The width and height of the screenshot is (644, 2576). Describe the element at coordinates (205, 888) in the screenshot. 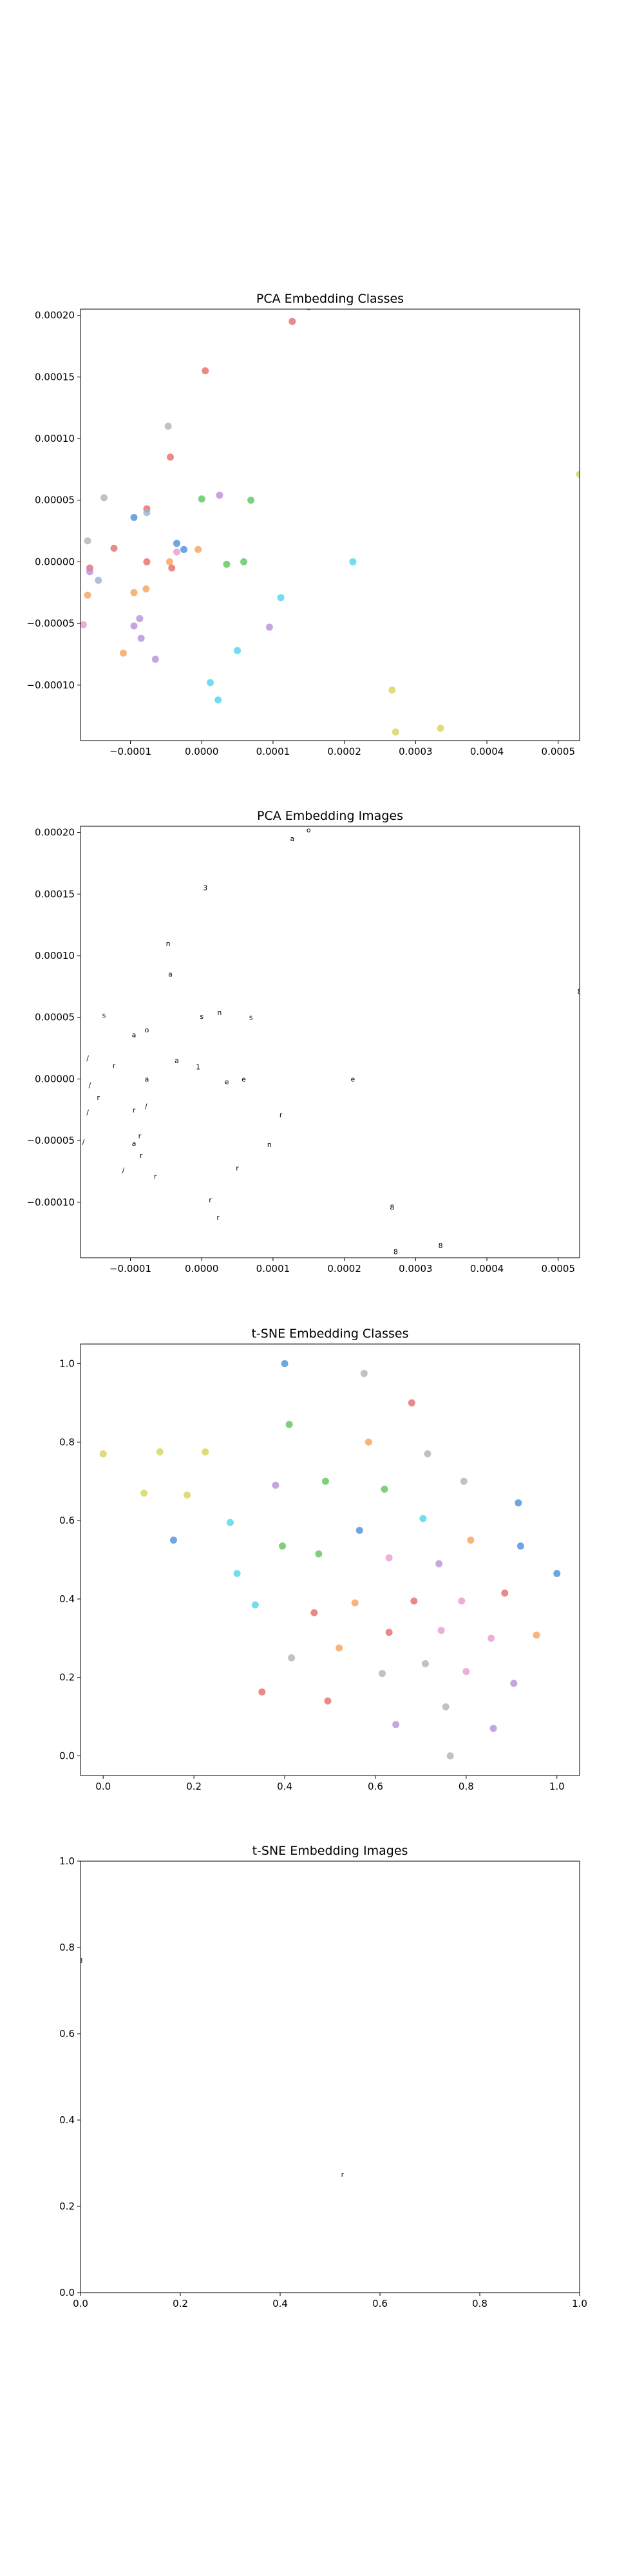

I see `image-thumbnail-point: 3` at that location.